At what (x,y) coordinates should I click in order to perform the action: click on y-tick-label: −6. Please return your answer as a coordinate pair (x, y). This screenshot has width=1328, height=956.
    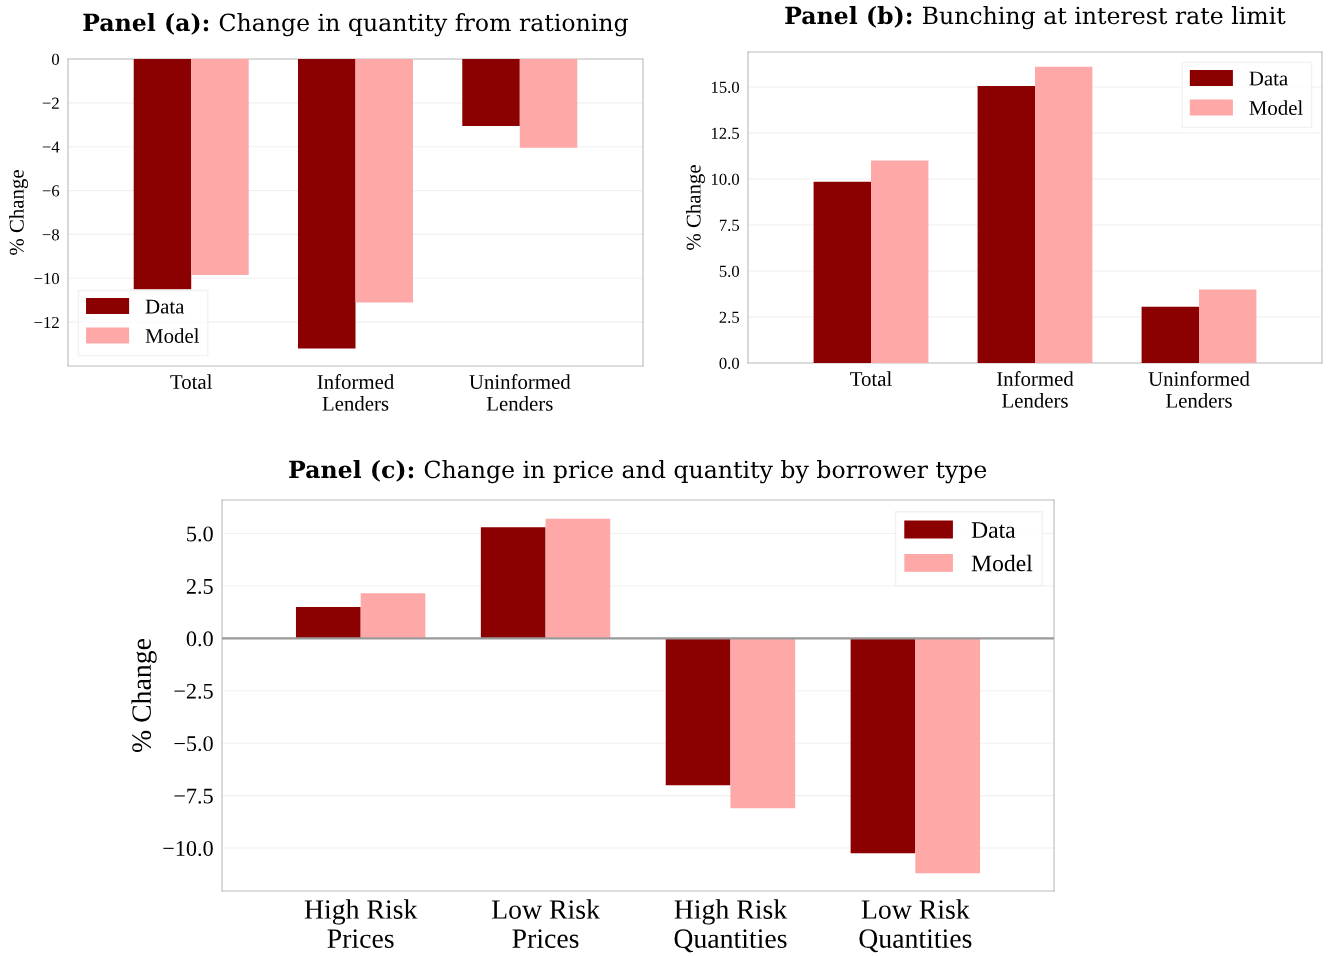
    Looking at the image, I should click on (51, 191).